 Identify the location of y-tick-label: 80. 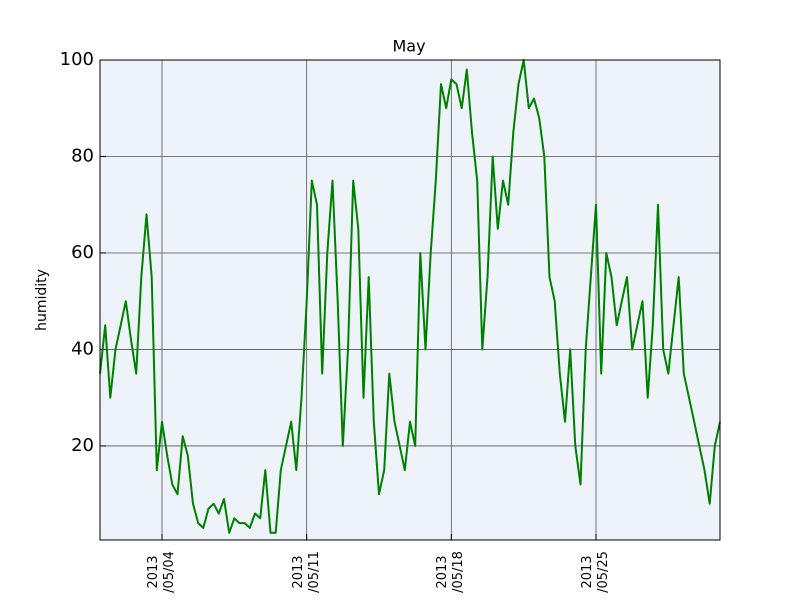
(82, 155).